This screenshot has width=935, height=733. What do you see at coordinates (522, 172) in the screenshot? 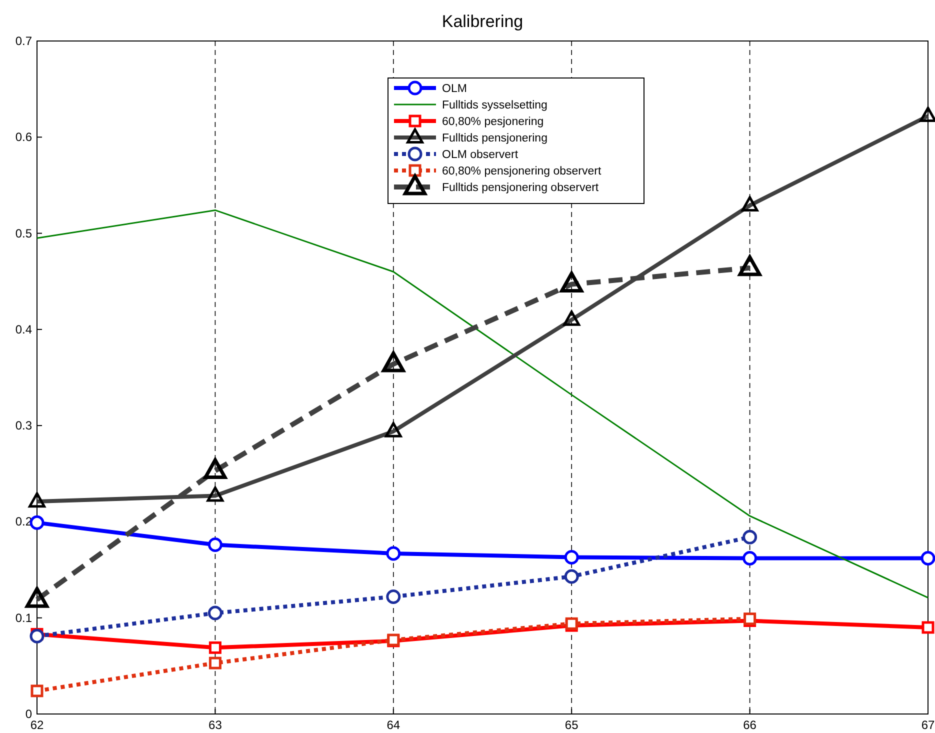
I see `legend-label: 60,80% pensjonering observert` at bounding box center [522, 172].